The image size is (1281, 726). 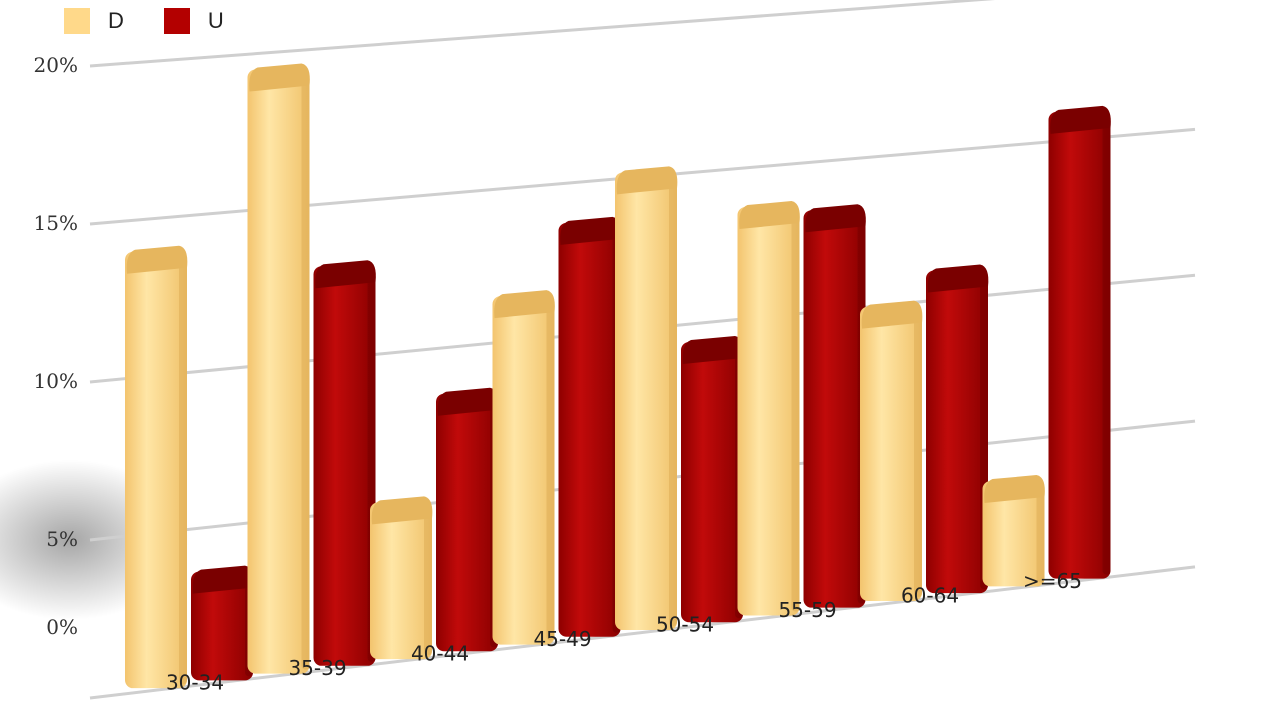 What do you see at coordinates (116, 20) in the screenshot?
I see `legend-label-d: D` at bounding box center [116, 20].